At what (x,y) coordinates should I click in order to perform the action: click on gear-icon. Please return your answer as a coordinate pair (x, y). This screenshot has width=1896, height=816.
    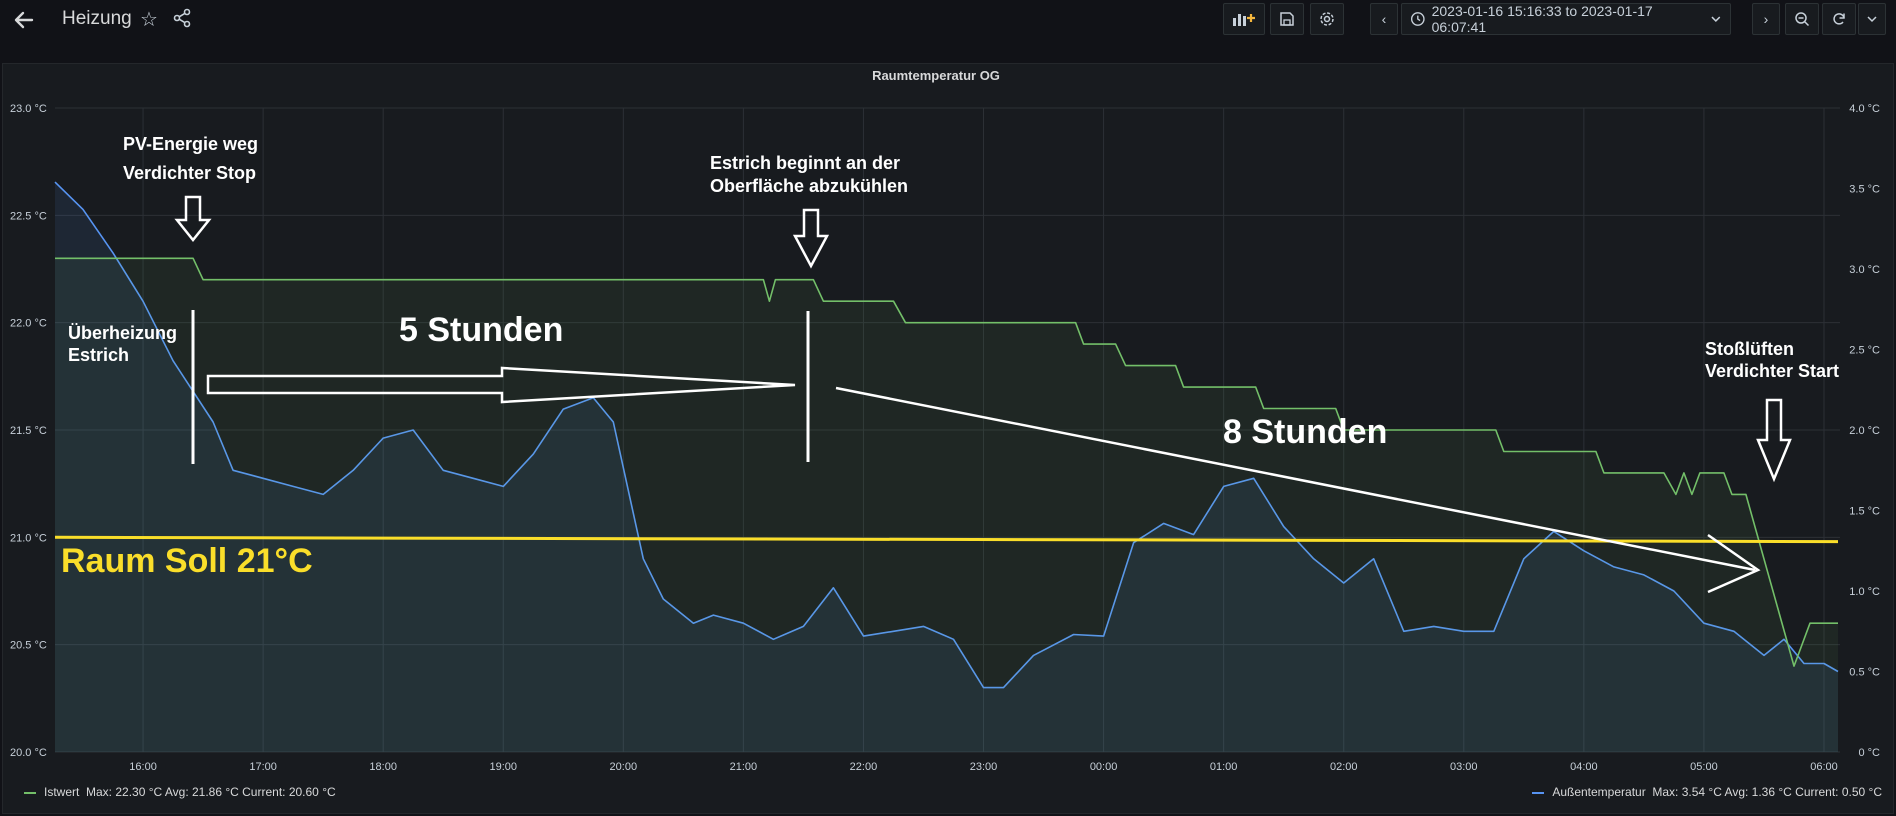
    Looking at the image, I should click on (1327, 19).